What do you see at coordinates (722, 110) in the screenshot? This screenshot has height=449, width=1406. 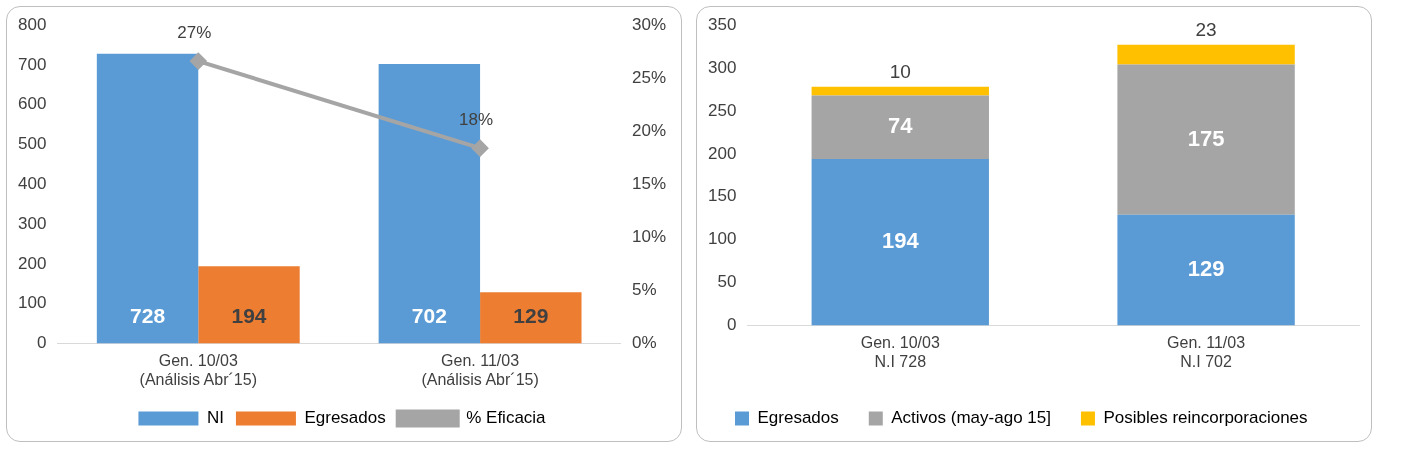 I see `y-tick-label: 250` at bounding box center [722, 110].